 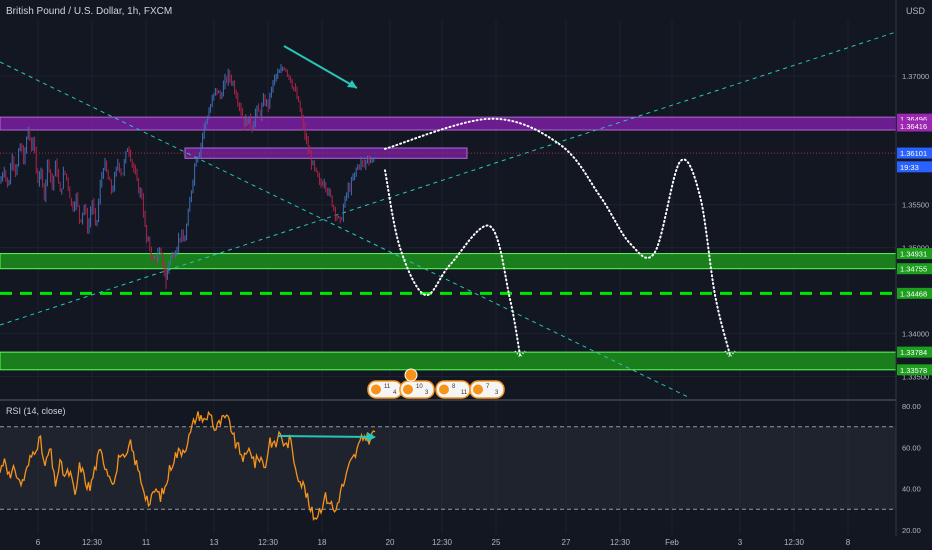 I want to click on rsi-tick-label: 80.00, so click(x=911, y=406).